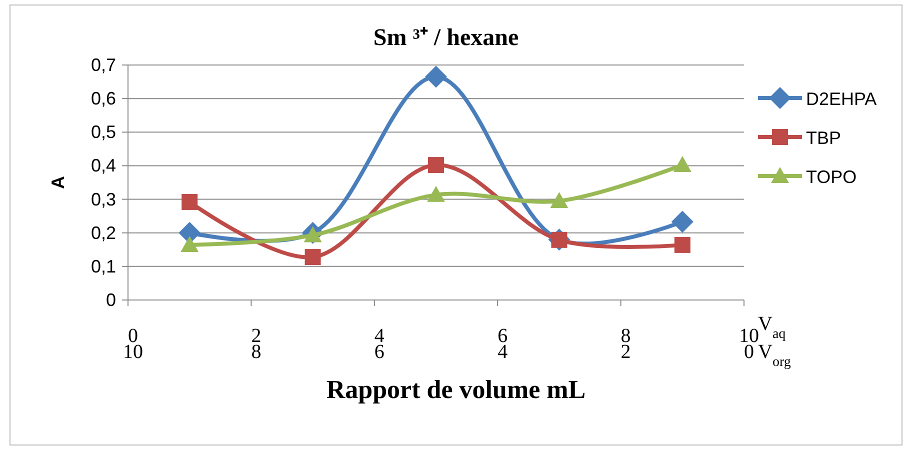 This screenshot has width=907, height=450. What do you see at coordinates (625, 352) in the screenshot?
I see `x2-tick-label: 2` at bounding box center [625, 352].